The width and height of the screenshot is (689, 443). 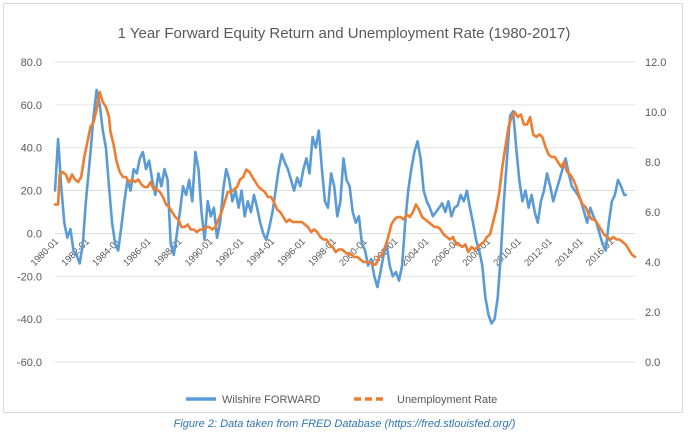 What do you see at coordinates (29, 213) in the screenshot?
I see `left-axis: 80.0 60.0 40.0 20.0 0.0 -20.0 -40.0 -60.0` at bounding box center [29, 213].